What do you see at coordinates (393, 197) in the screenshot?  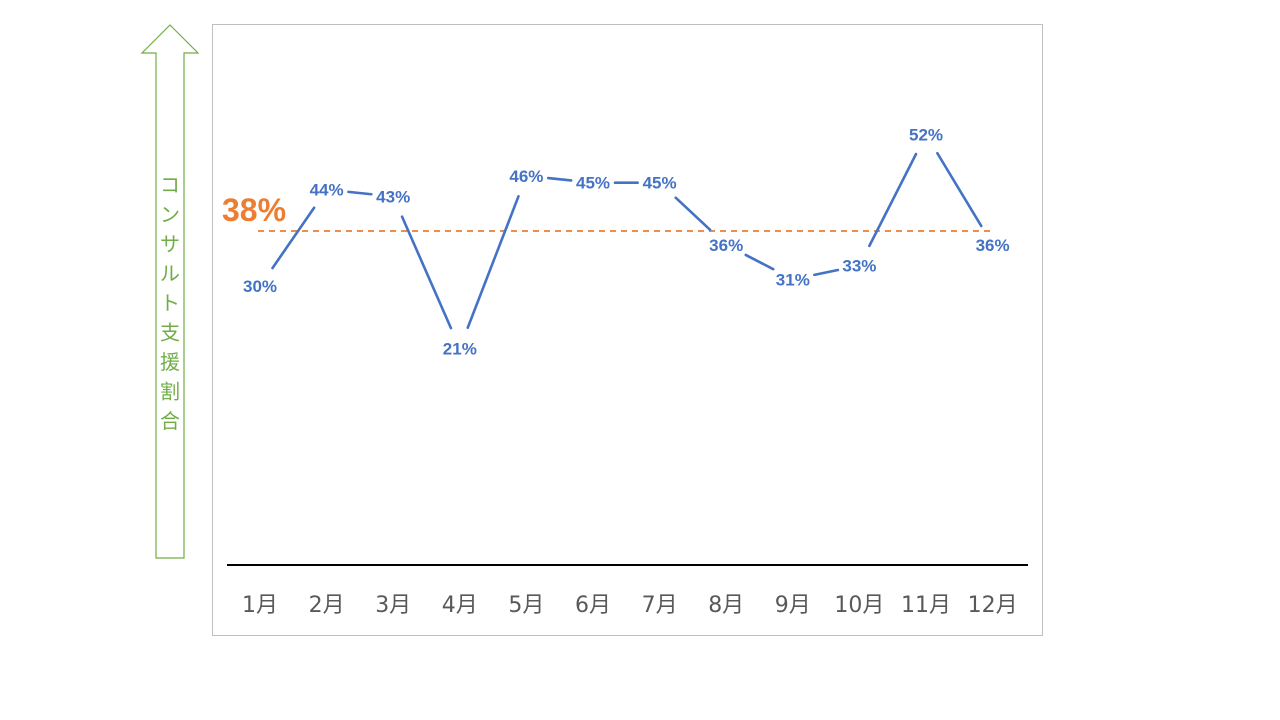 I see `data-label: 43%` at bounding box center [393, 197].